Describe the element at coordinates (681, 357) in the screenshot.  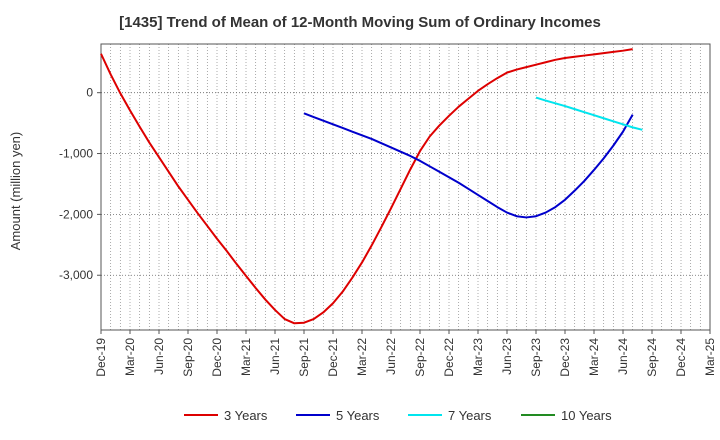
I see `x-tick-label: Dec-24` at that location.